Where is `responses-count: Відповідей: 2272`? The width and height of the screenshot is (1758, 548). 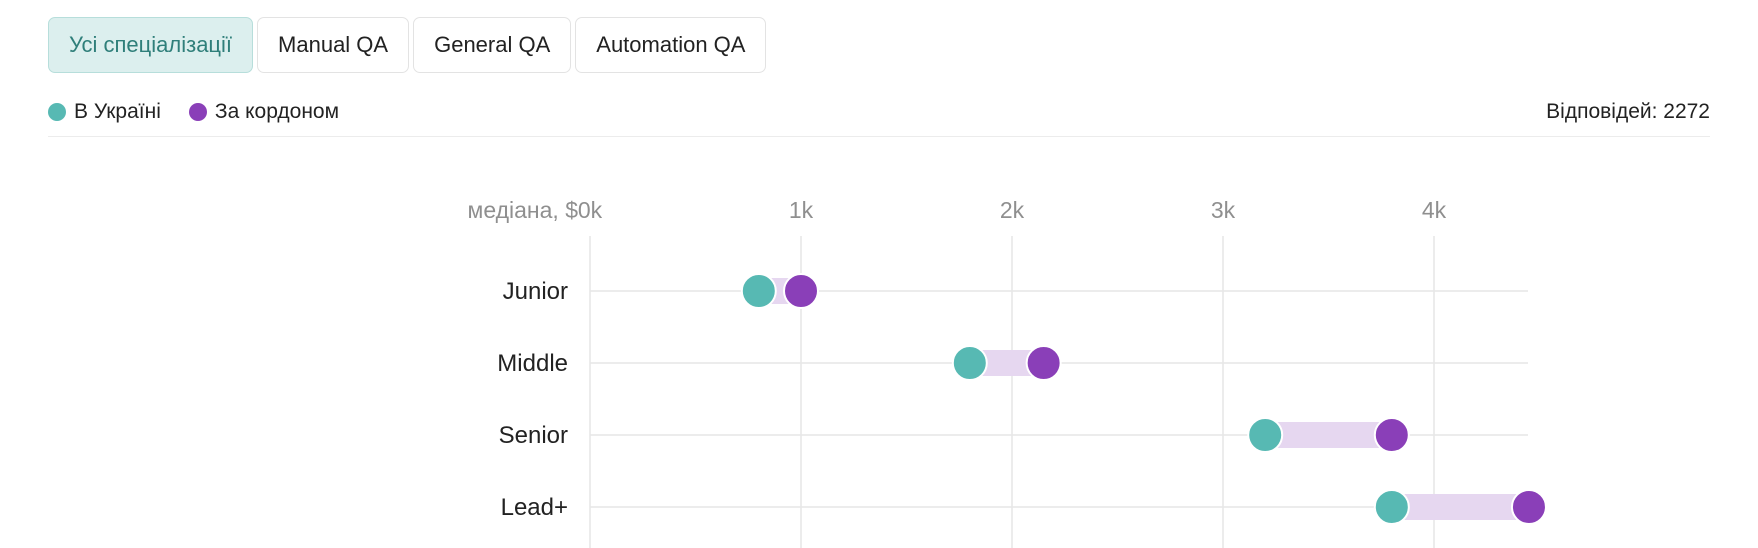
responses-count: Відповідей: 2272 is located at coordinates (1628, 111).